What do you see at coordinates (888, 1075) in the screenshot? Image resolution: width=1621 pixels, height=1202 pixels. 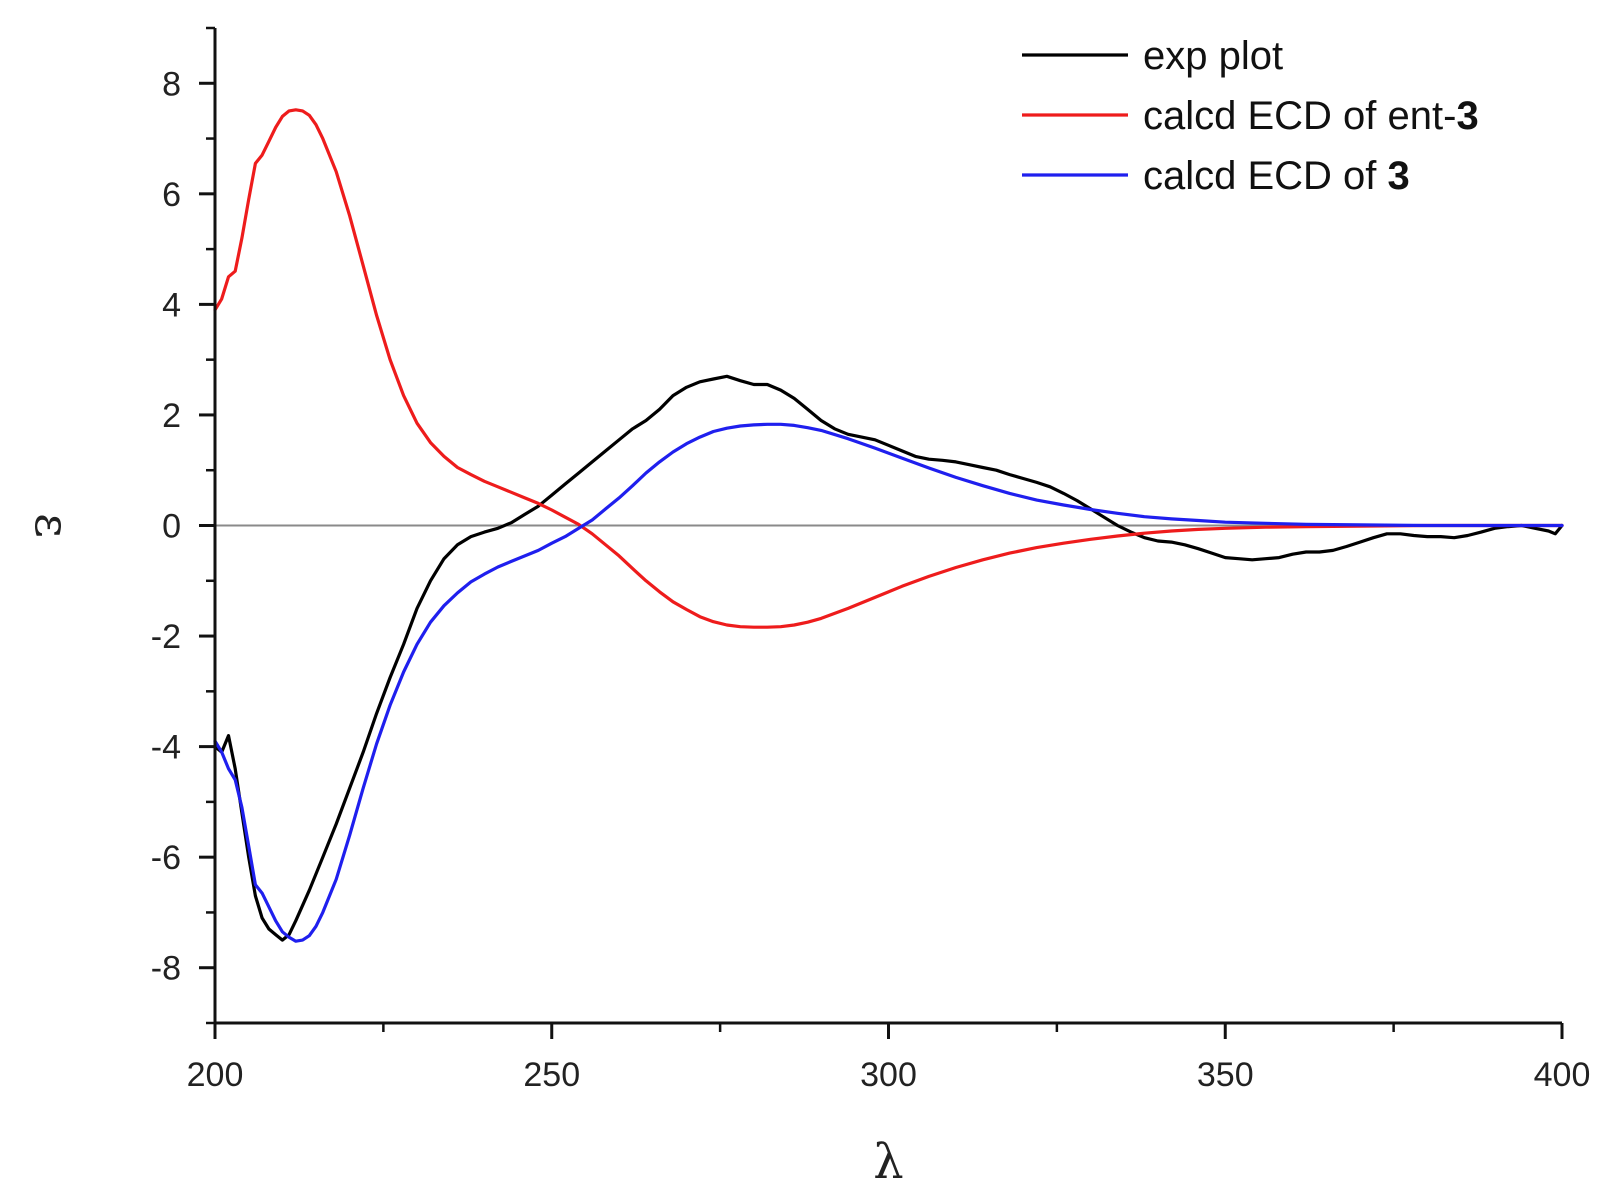 I see `x-tick-label: 300` at bounding box center [888, 1075].